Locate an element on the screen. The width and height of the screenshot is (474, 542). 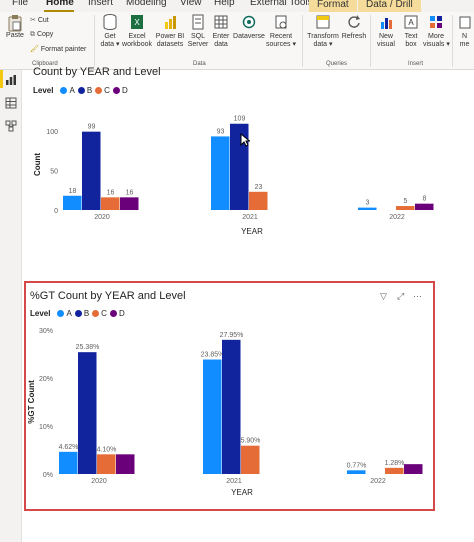
data-label: 27.95% is located at coordinates (232, 335).